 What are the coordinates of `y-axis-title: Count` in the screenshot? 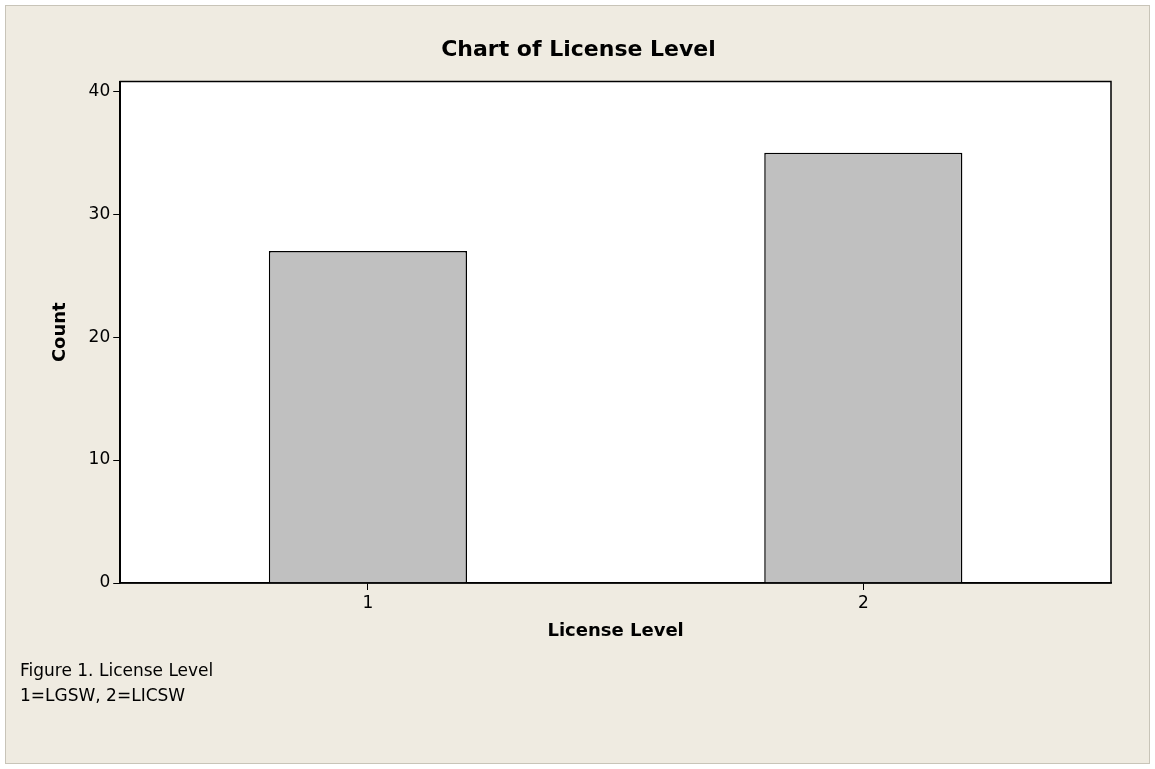 It's located at (59, 332).